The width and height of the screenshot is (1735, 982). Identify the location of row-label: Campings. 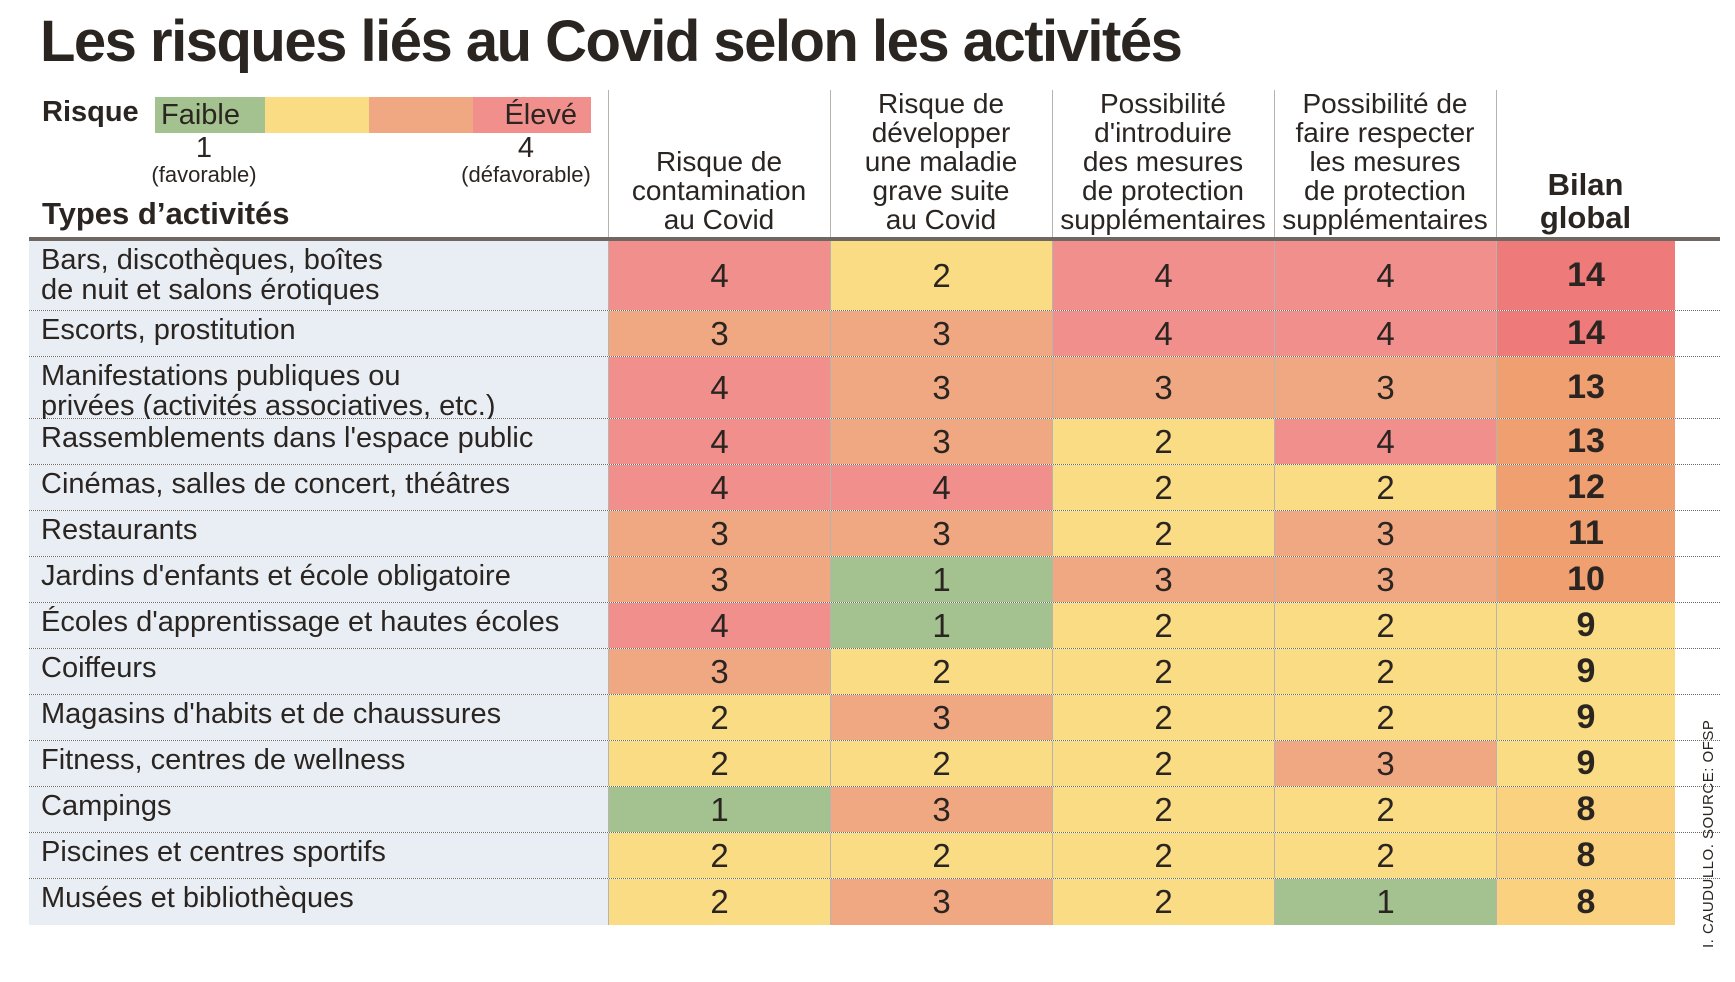
(318, 809).